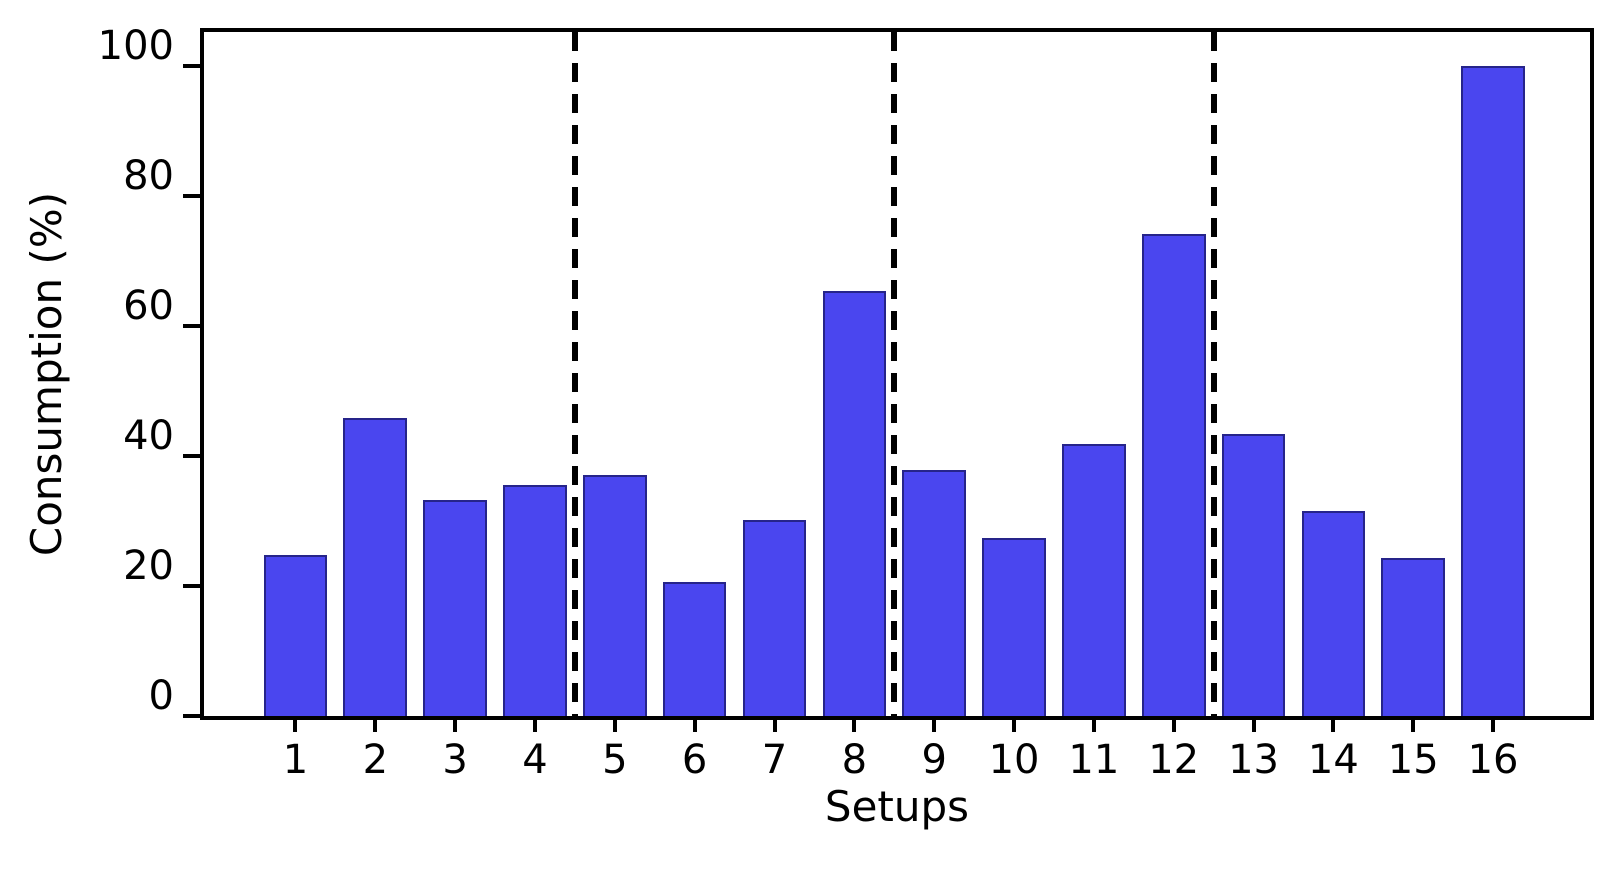 The width and height of the screenshot is (1622, 882). What do you see at coordinates (148, 565) in the screenshot?
I see `y-tick-label: 20` at bounding box center [148, 565].